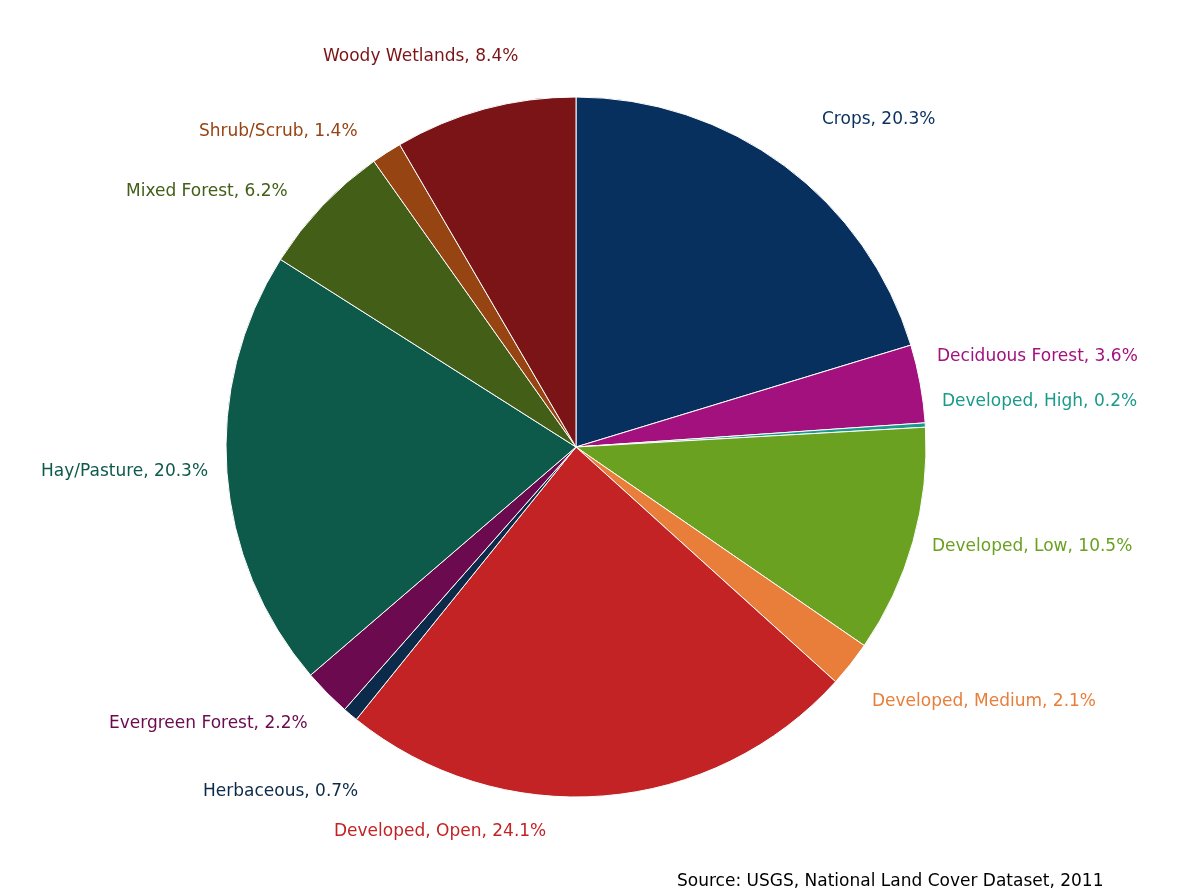 This screenshot has width=1196, height=894. What do you see at coordinates (421, 55) in the screenshot?
I see `slice-label: Woody Wetlands, 8.4%` at bounding box center [421, 55].